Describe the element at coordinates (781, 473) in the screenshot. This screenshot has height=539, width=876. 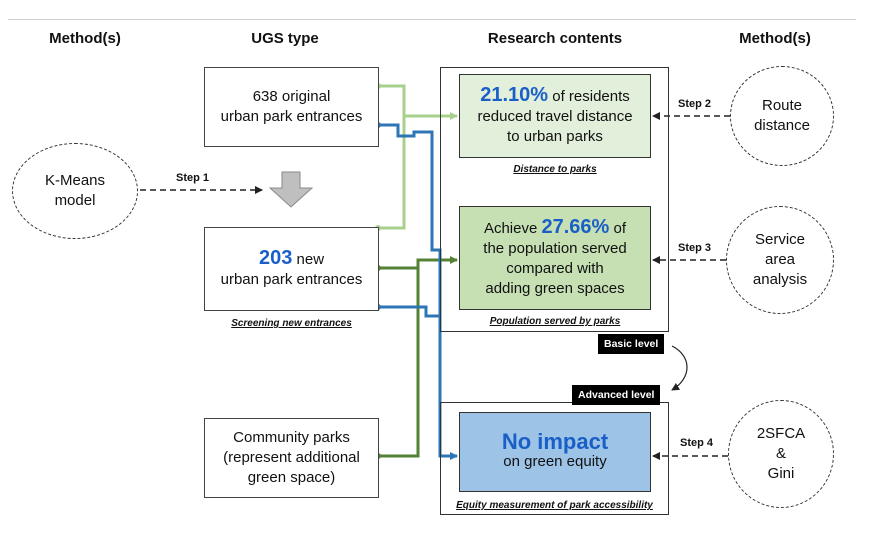
I see `sfca-line3: Gini` at that location.